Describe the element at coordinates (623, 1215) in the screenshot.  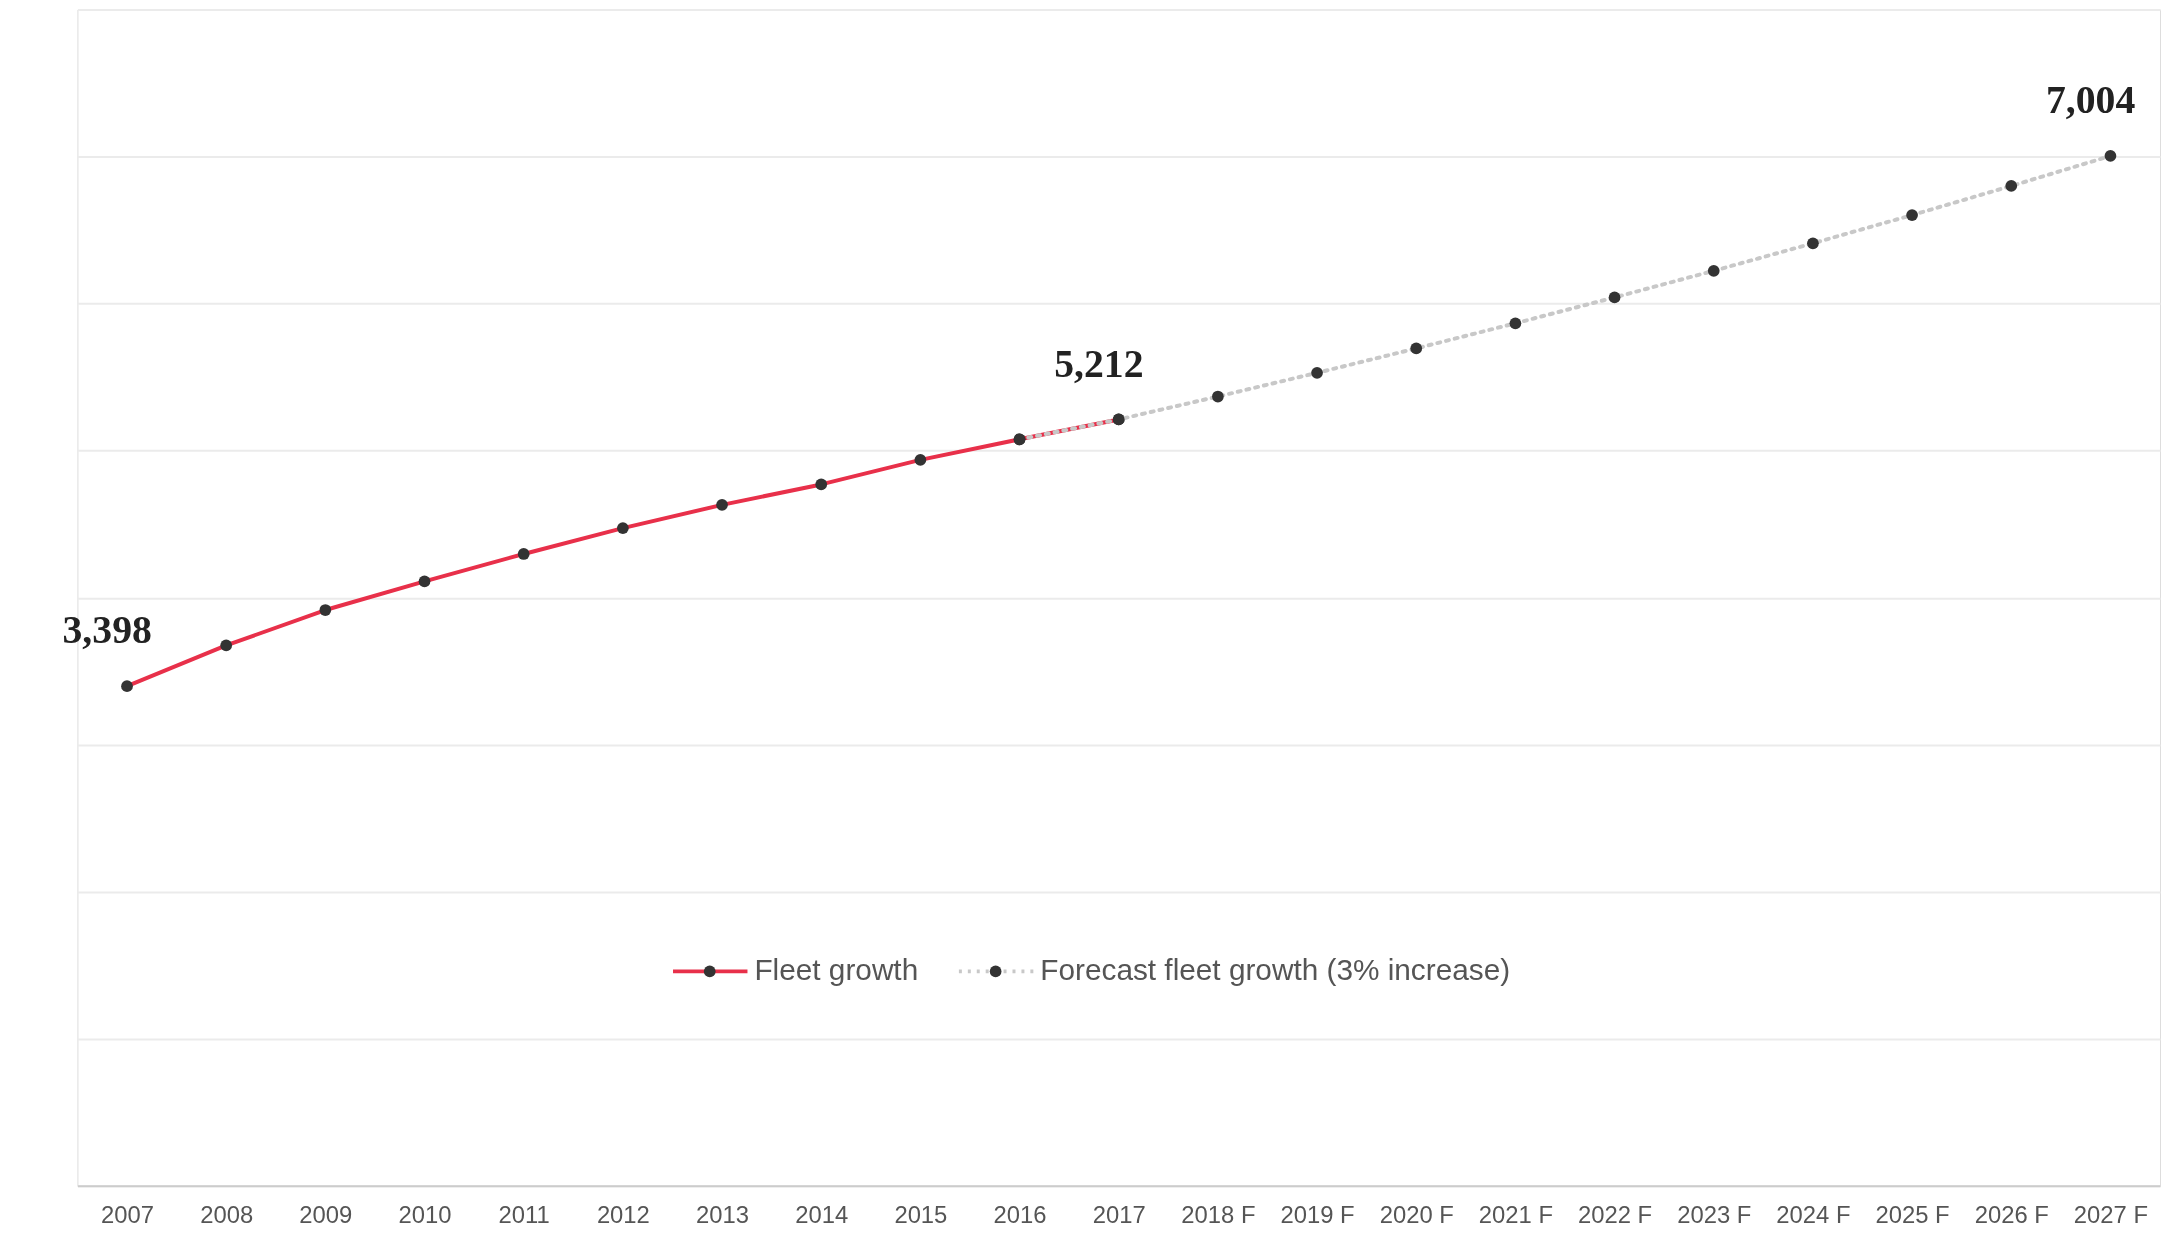
I see `x-tick-label: 2012` at that location.